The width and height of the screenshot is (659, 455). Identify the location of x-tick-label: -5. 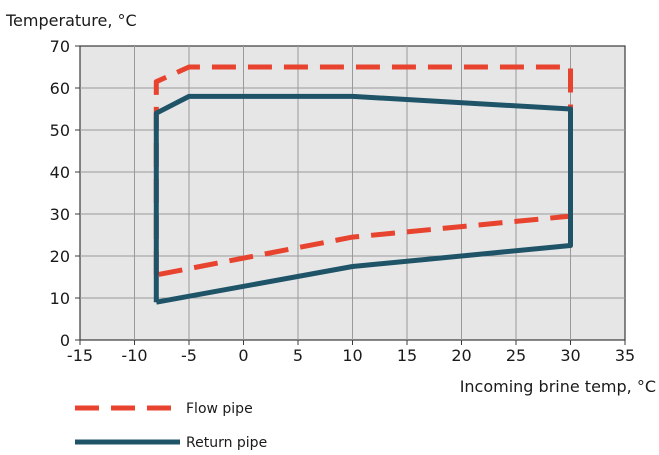
(189, 355).